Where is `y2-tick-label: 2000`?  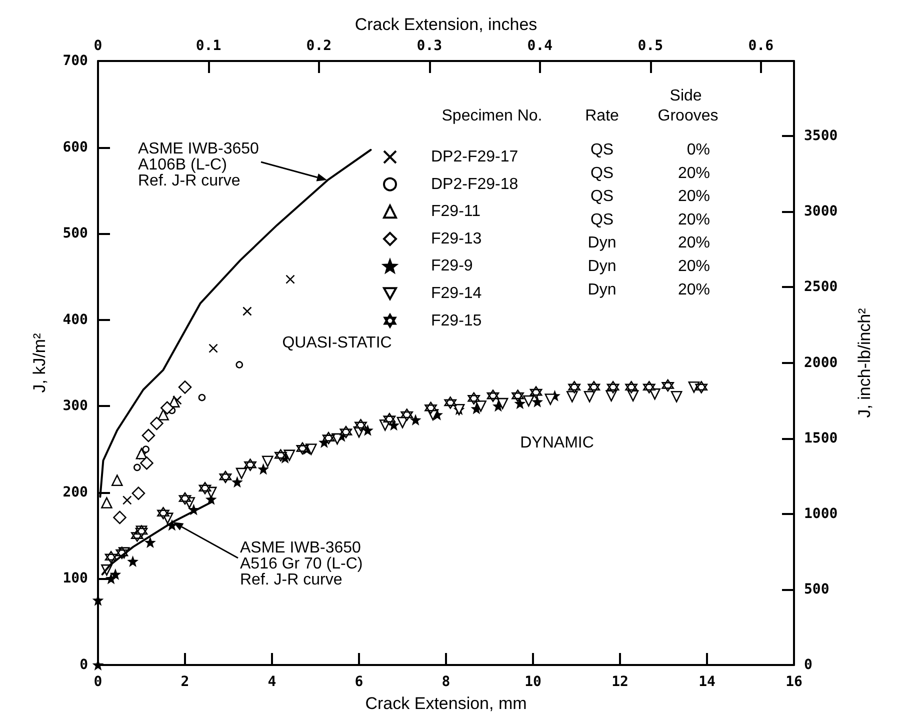 y2-tick-label: 2000 is located at coordinates (821, 362).